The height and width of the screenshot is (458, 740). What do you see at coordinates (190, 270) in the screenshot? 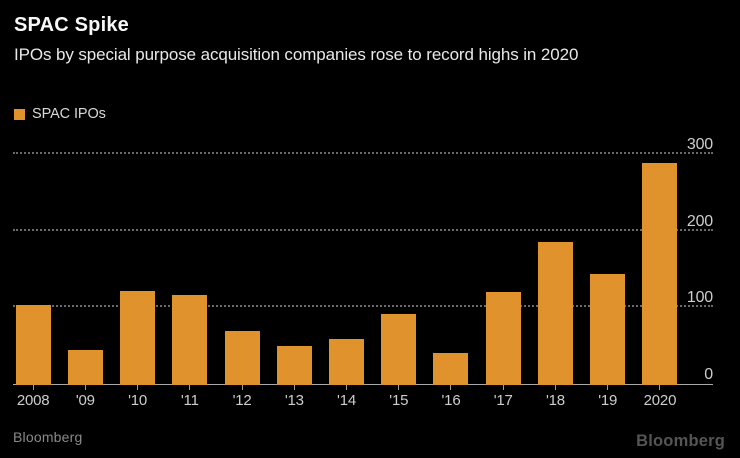
I see `bar-slot-'11` at bounding box center [190, 270].